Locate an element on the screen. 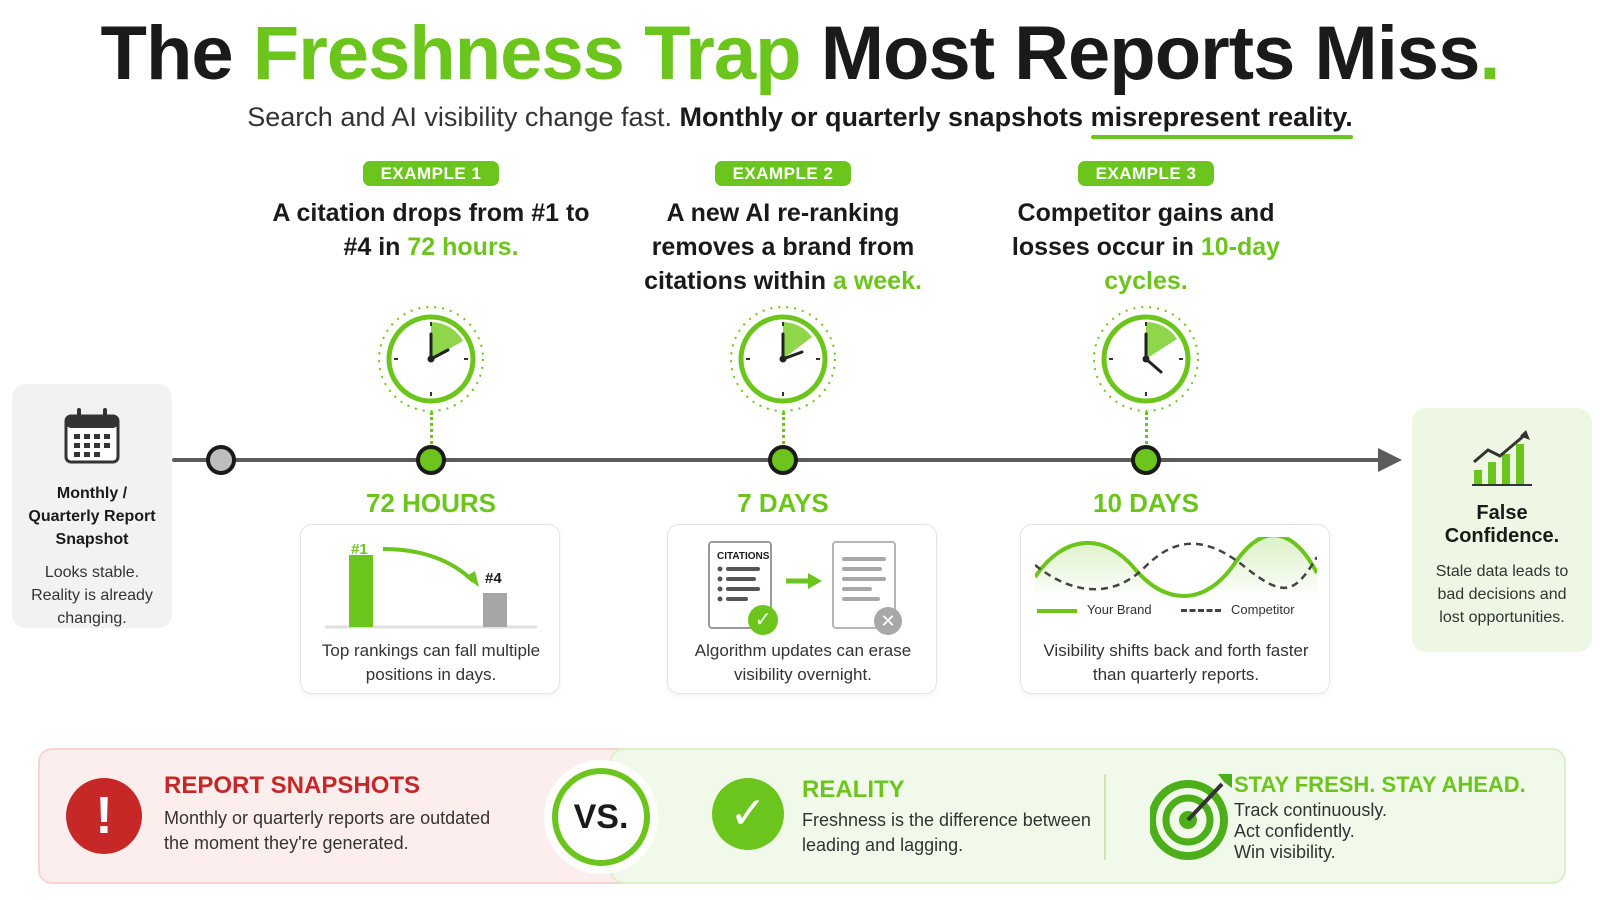  removed-doc-icon: ✕ is located at coordinates (867, 588).